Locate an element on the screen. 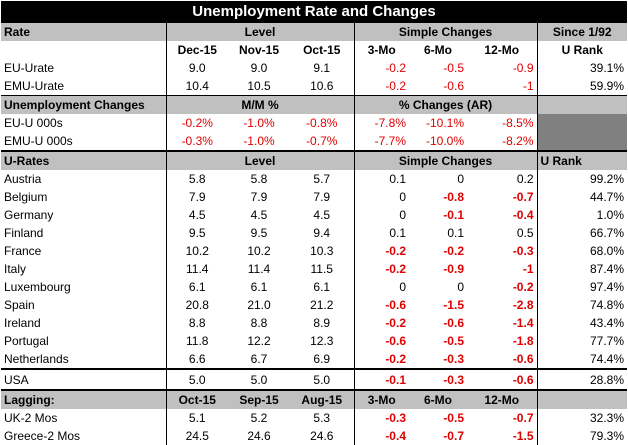 Image resolution: width=628 pixels, height=445 pixels. header-row: U-Rates Level Simple Changes U Rank is located at coordinates (314, 160).